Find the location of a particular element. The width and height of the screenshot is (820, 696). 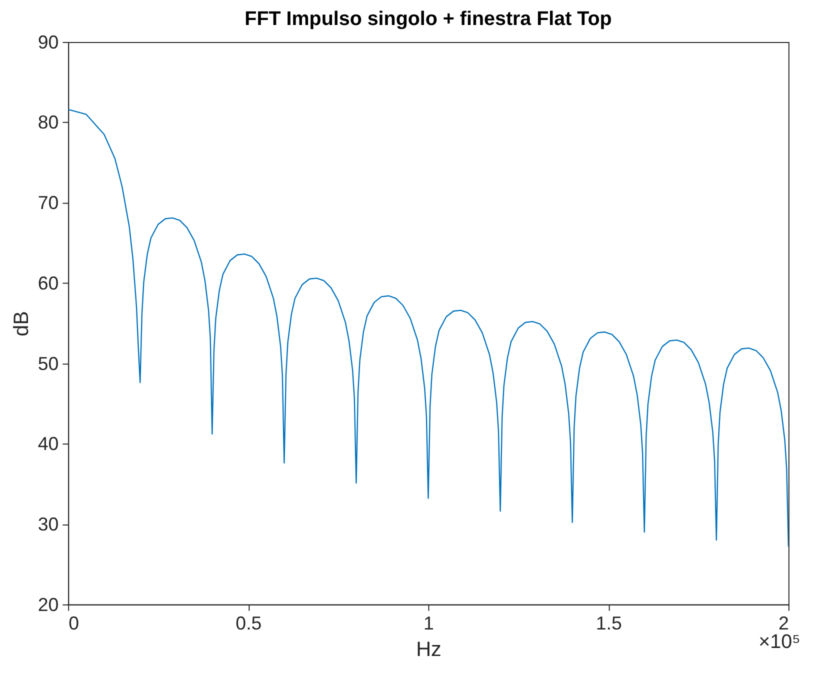

x-tick-label: 0.5 is located at coordinates (249, 623).